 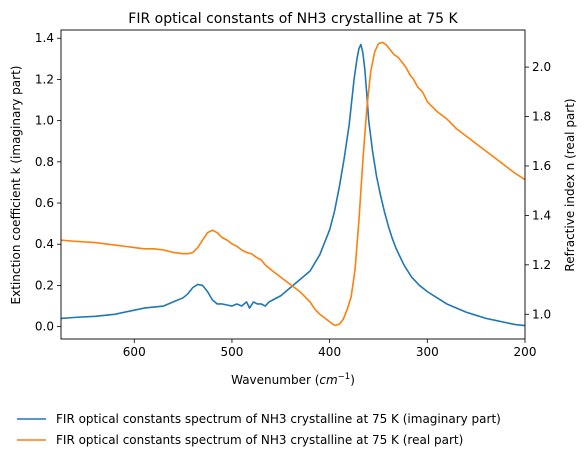 What do you see at coordinates (134, 352) in the screenshot?
I see `x-tick-label: 600` at bounding box center [134, 352].